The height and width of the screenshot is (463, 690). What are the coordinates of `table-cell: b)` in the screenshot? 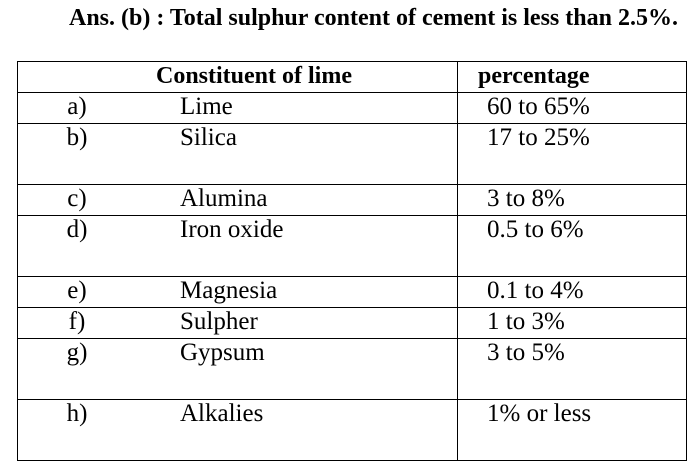 It's located at (76, 154).